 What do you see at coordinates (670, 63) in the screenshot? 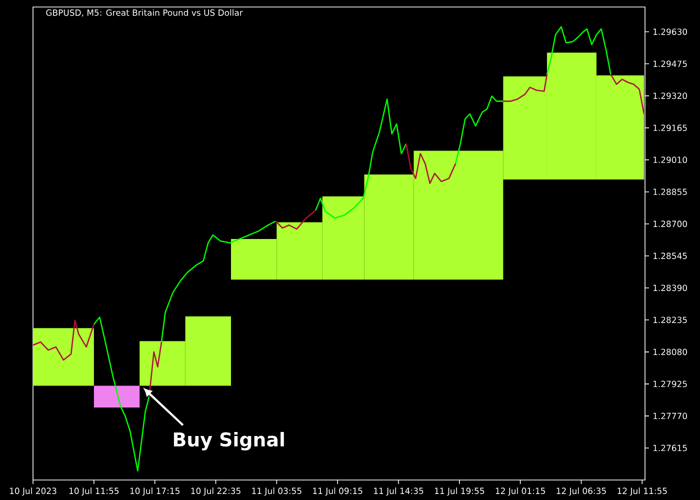
I see `y-tick-label: 1.29475` at bounding box center [670, 63].